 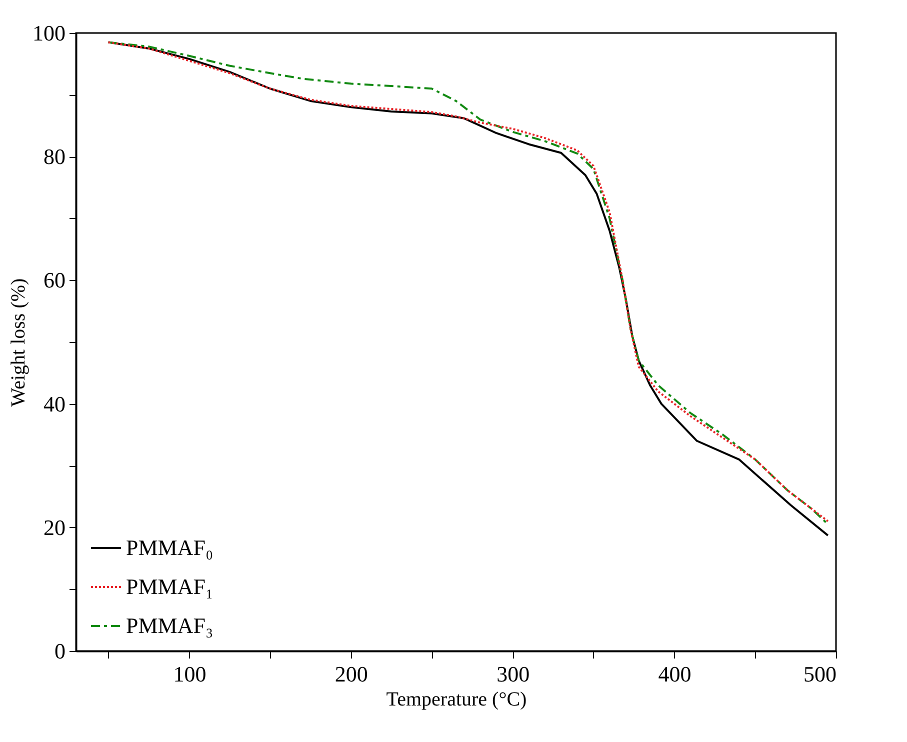 What do you see at coordinates (55, 527) in the screenshot?
I see `y-tick-label: 20` at bounding box center [55, 527].